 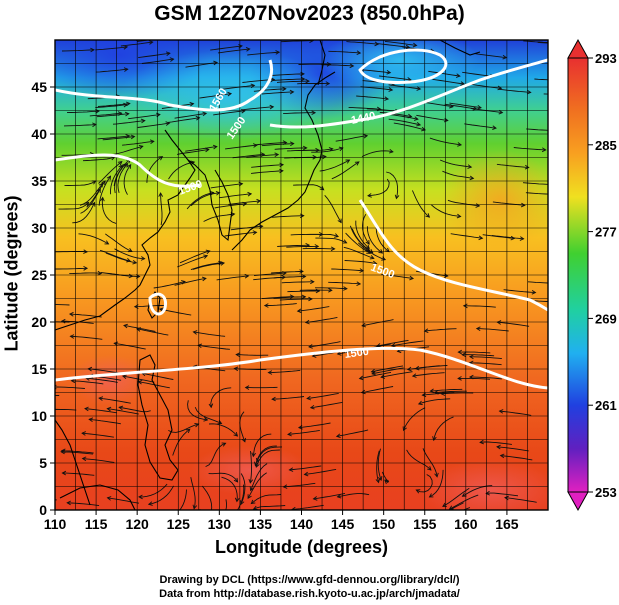 I want to click on colorbar-bottom-arrow, so click(x=578, y=501).